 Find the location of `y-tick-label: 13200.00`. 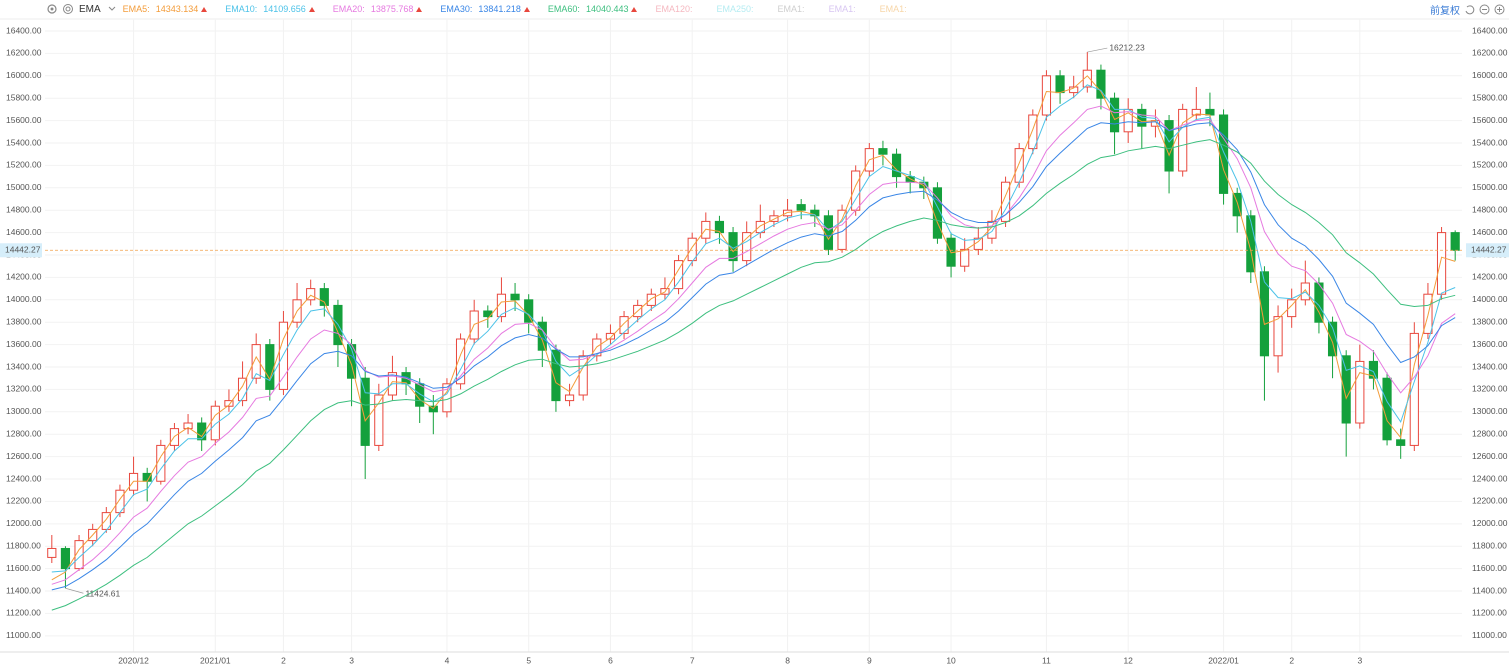

y-tick-label: 13200.00 is located at coordinates (24, 389).